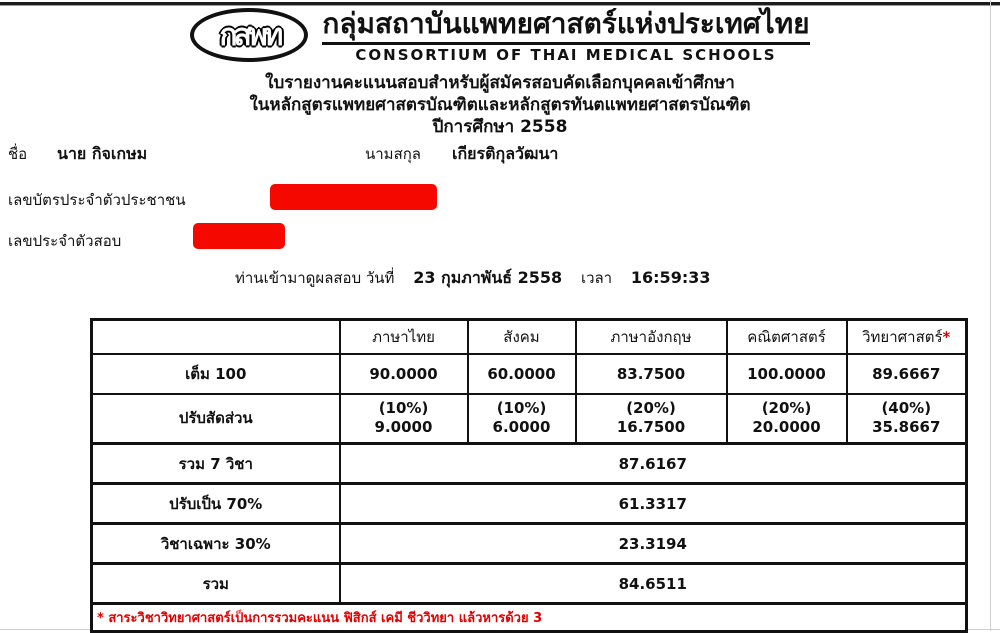  What do you see at coordinates (651, 373) in the screenshot?
I see `full-english: 83.7500` at bounding box center [651, 373].